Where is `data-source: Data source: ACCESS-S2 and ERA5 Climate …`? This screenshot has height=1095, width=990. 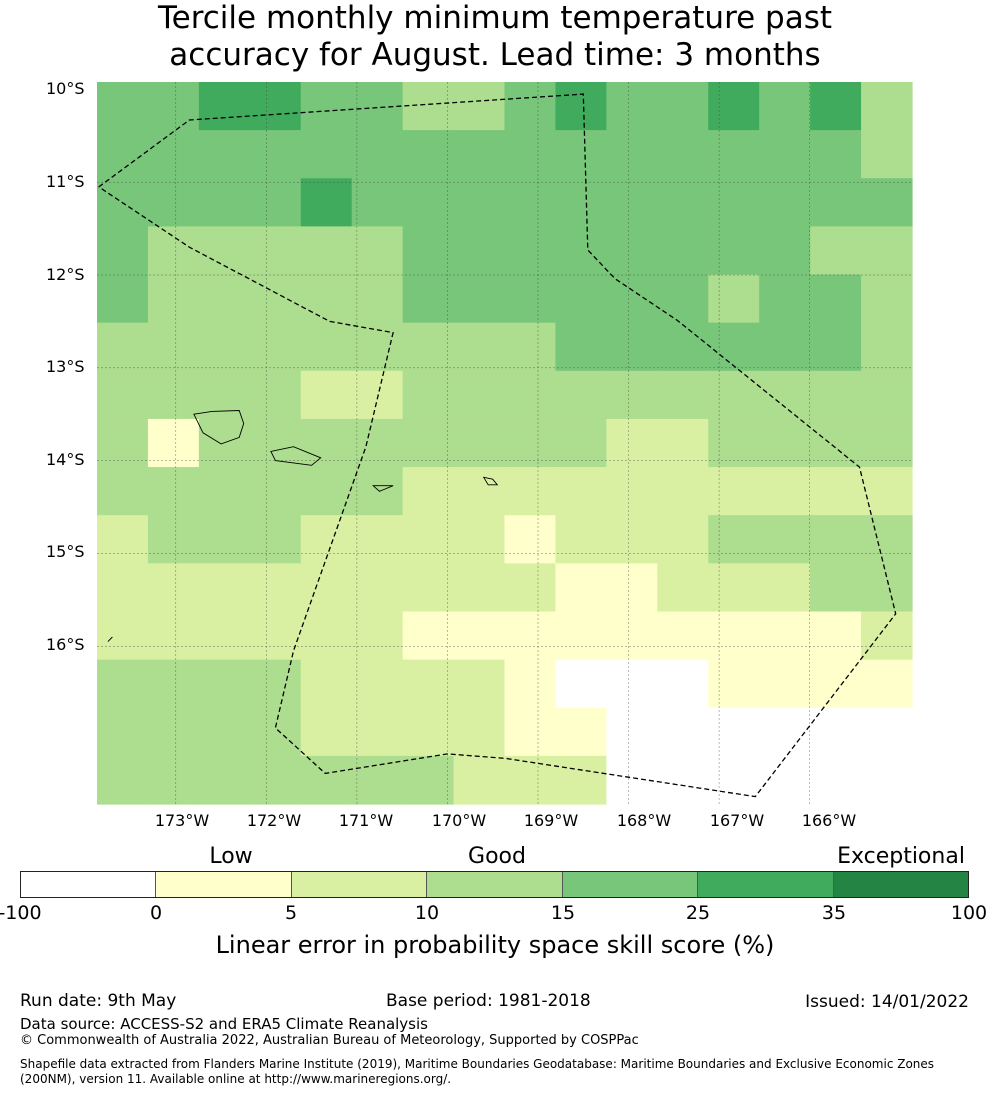
data-source: Data source: ACCESS-S2 and ERA5 Climate … is located at coordinates (224, 1024).